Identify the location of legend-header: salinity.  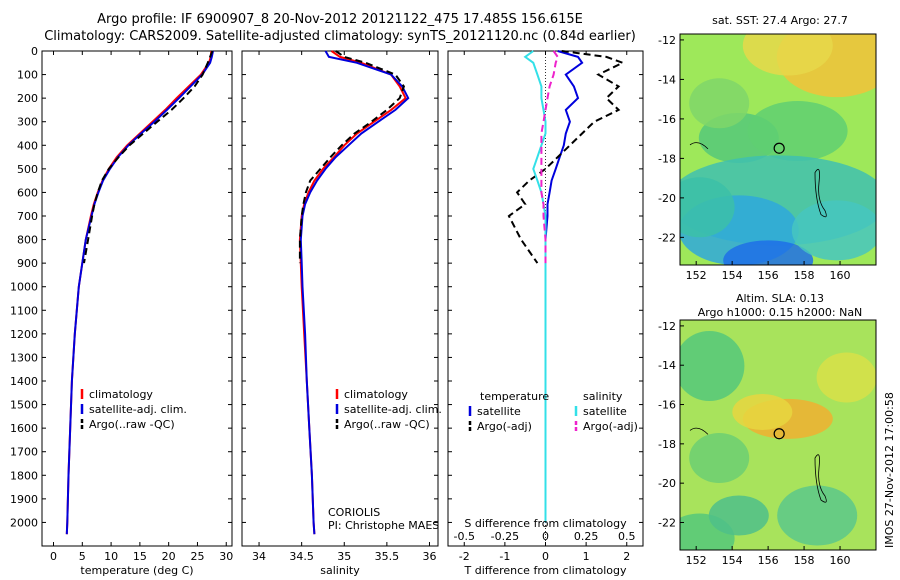
(603, 396).